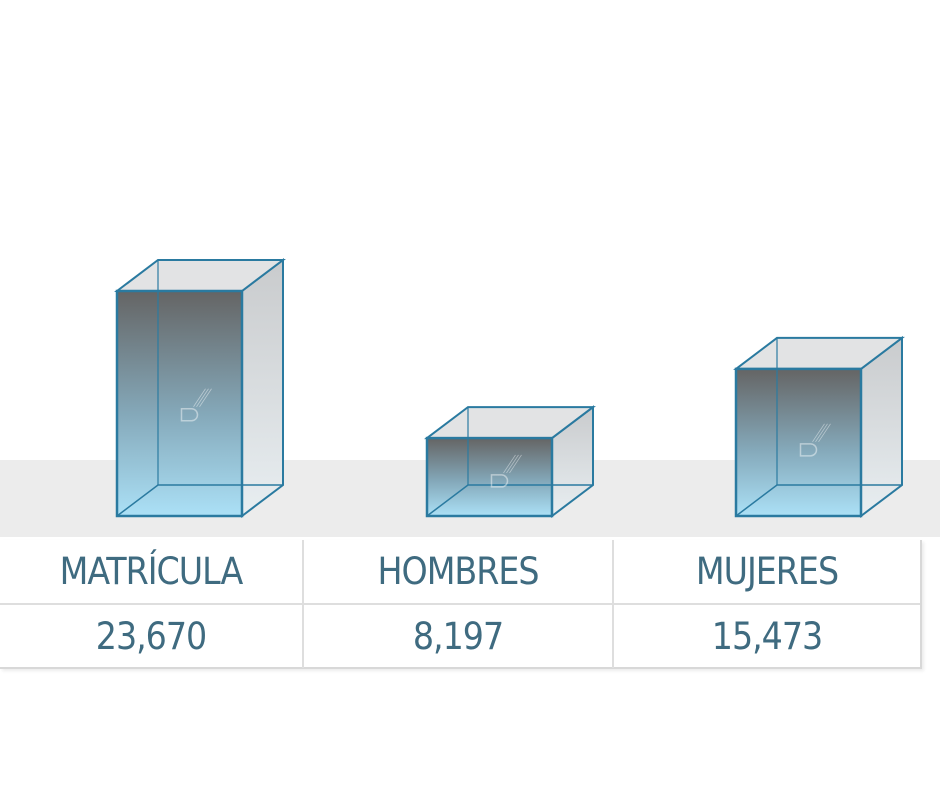 The image size is (940, 788). Describe the element at coordinates (151, 571) in the screenshot. I see `header-matricula: MATRÍCULA` at that location.